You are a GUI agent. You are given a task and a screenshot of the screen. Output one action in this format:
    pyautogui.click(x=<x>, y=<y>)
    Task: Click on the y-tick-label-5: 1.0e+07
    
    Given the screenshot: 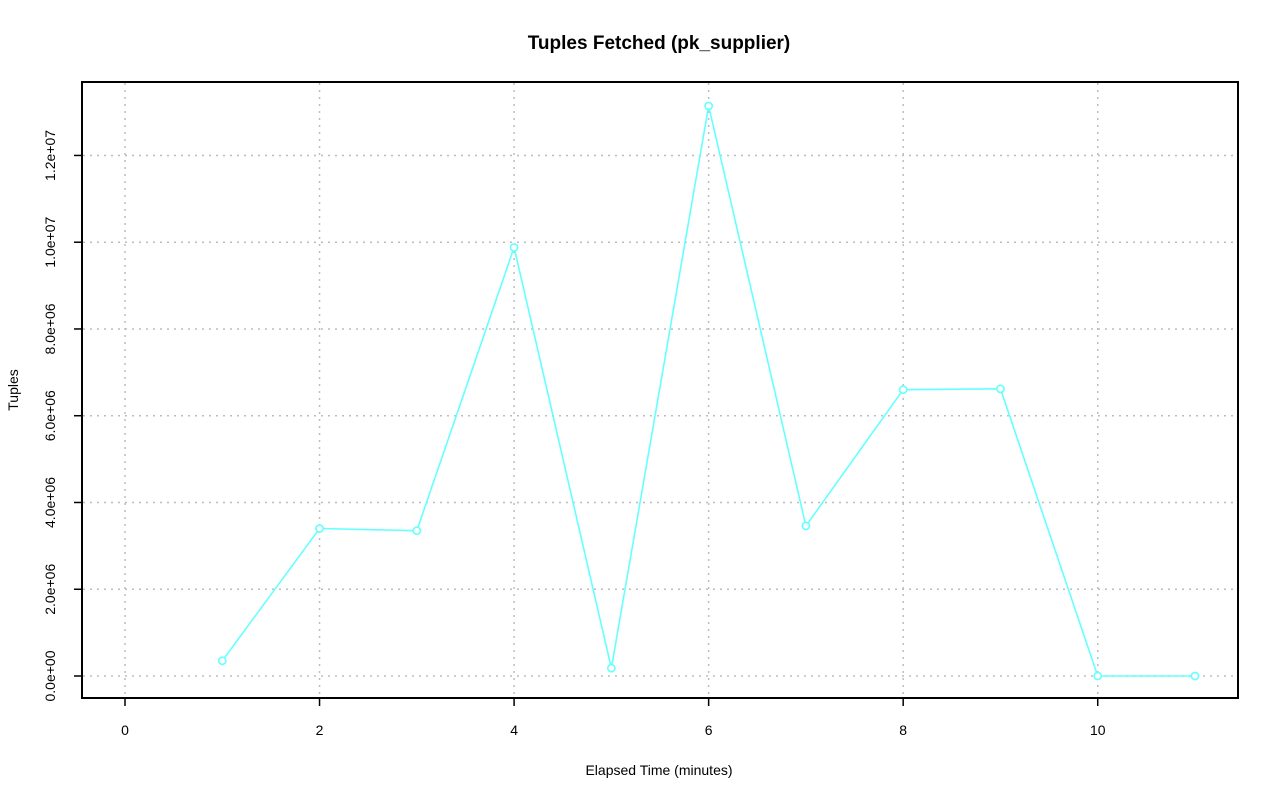 What is the action you would take?
    pyautogui.click(x=50, y=242)
    